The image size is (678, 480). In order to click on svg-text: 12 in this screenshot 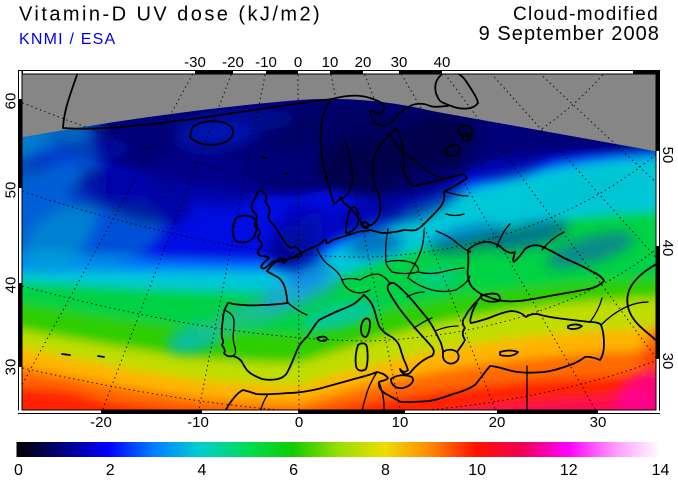, I will do `click(569, 470)`.